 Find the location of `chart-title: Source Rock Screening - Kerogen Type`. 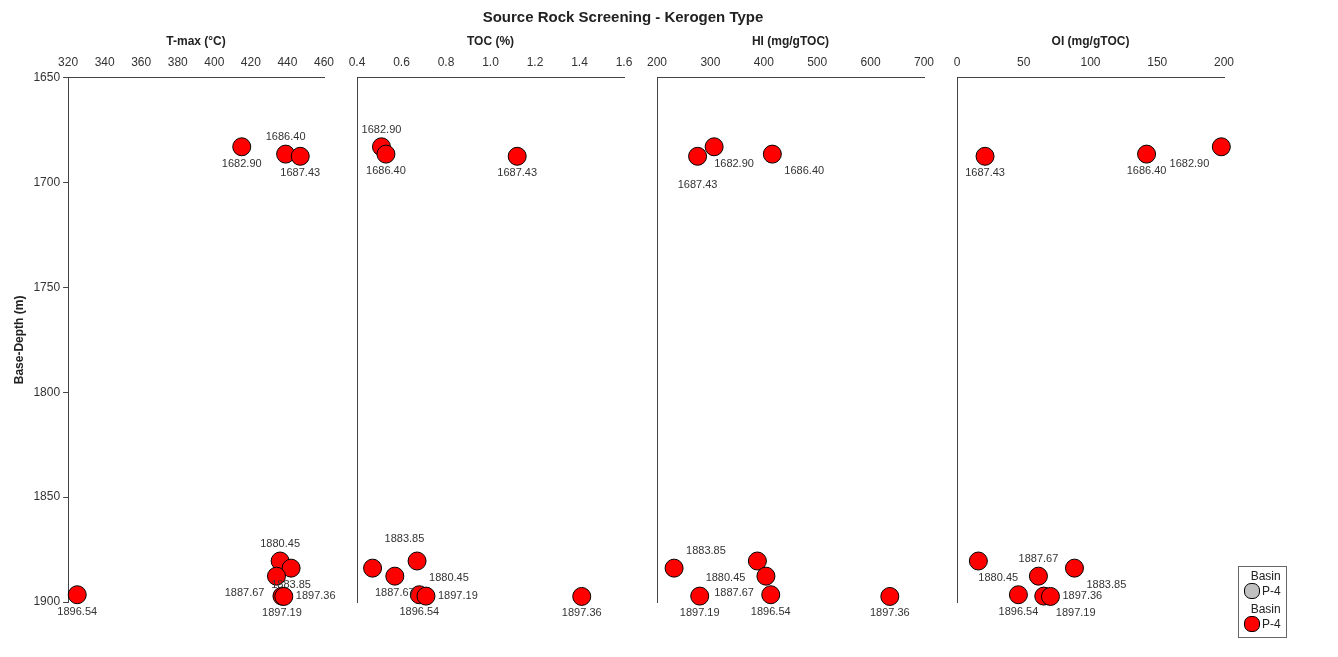

chart-title: Source Rock Screening - Kerogen Type is located at coordinates (623, 16).